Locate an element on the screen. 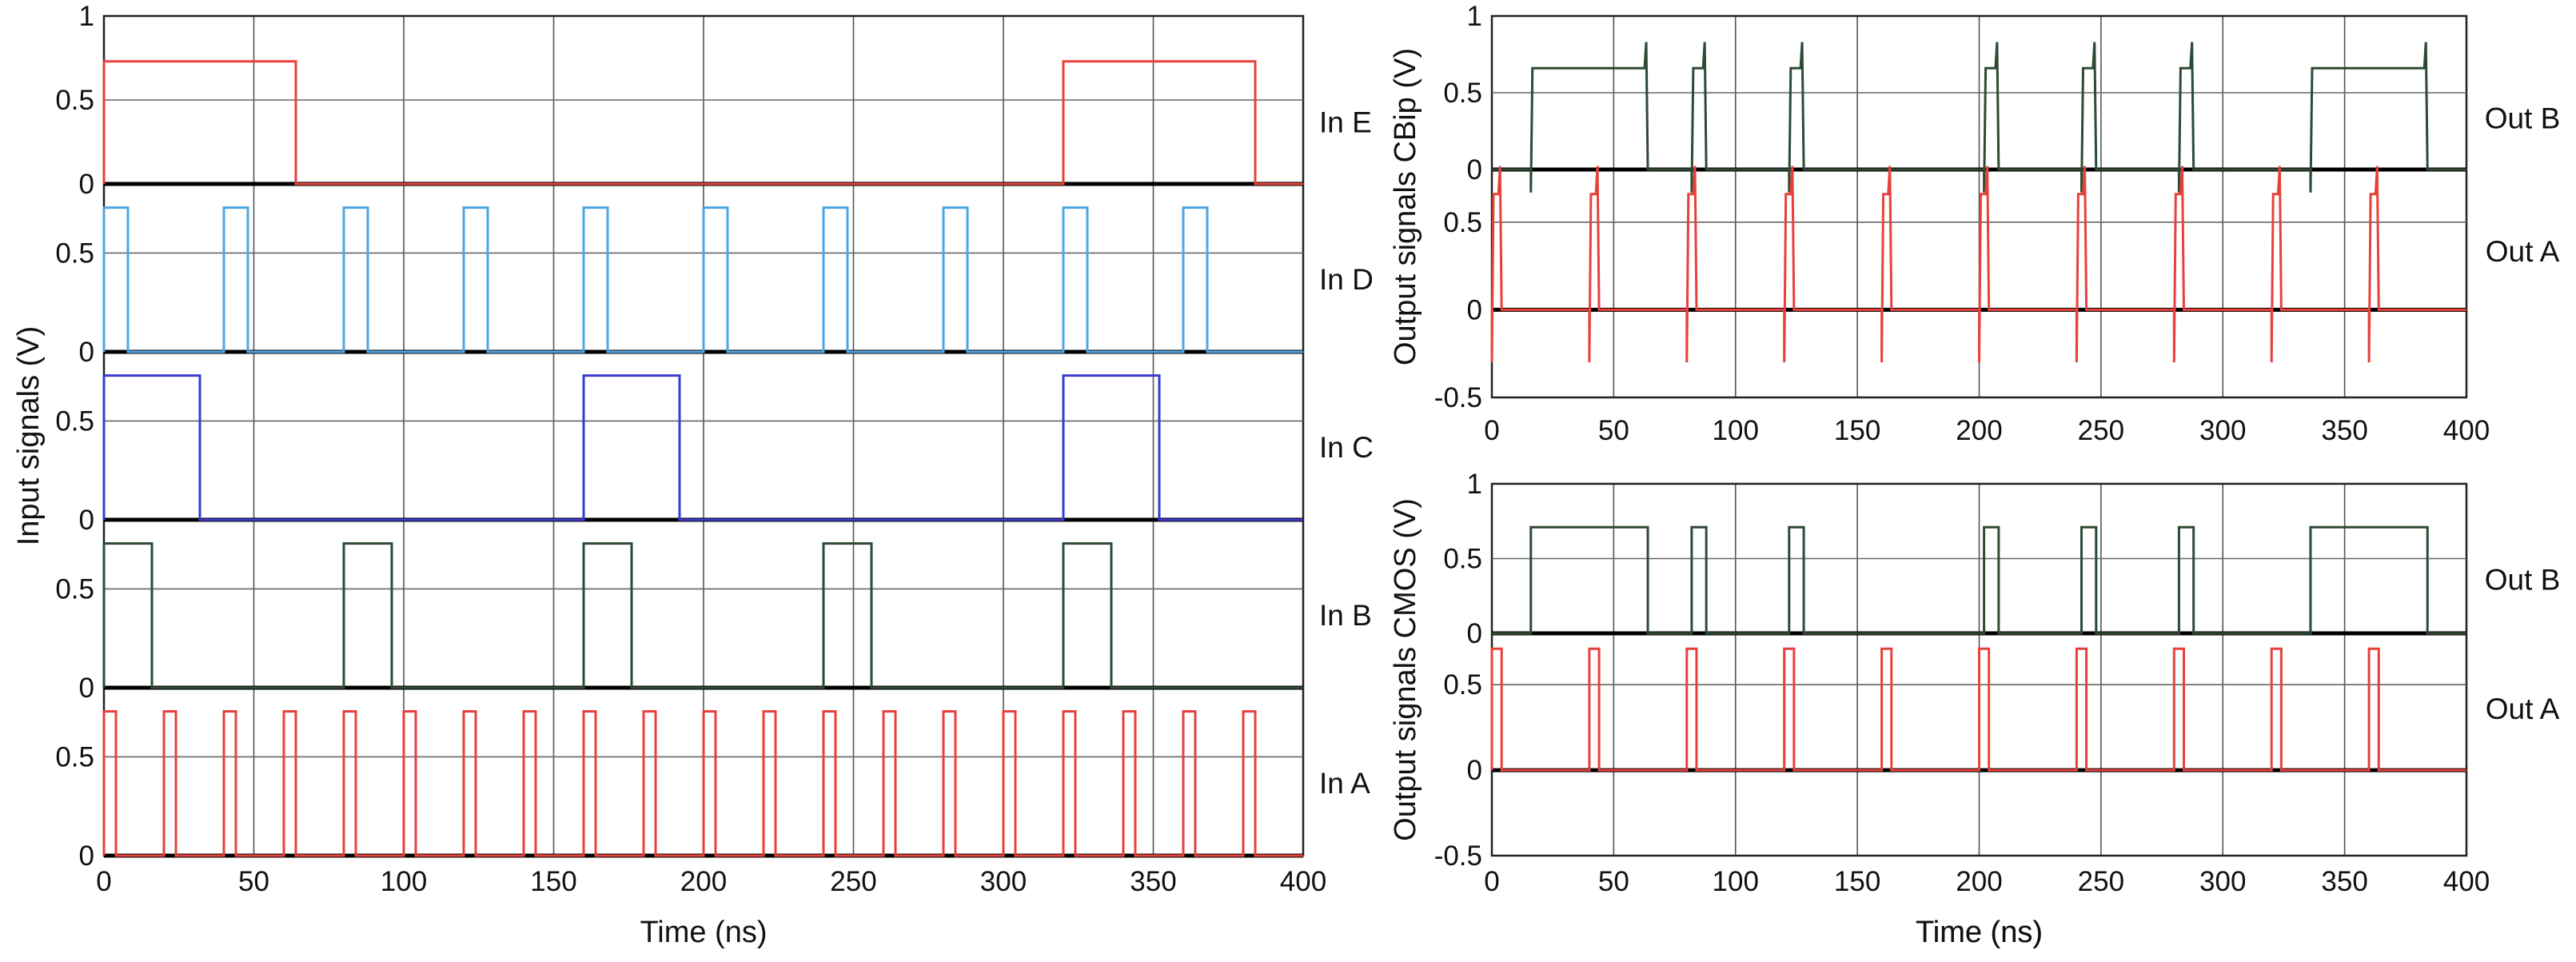 The image size is (2576, 962). signal-label: In A is located at coordinates (1344, 783).